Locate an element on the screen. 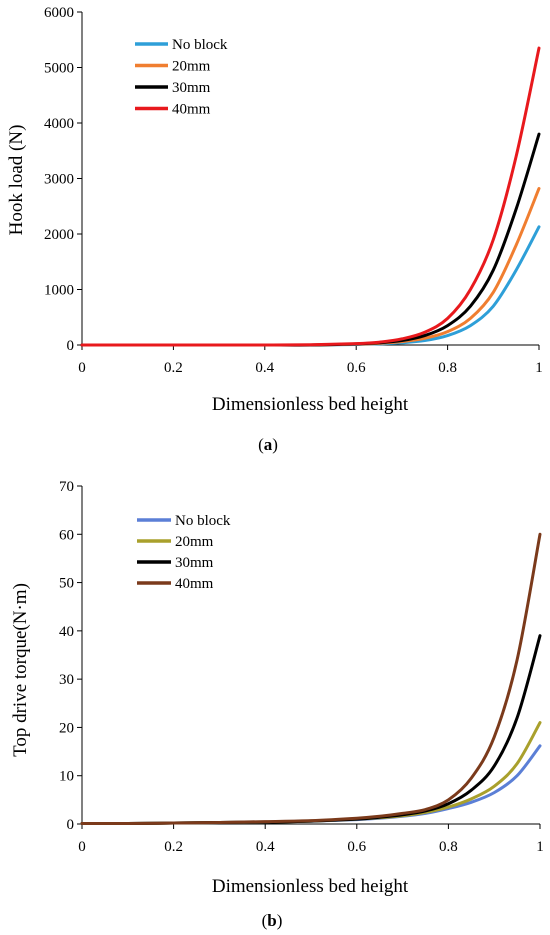 The height and width of the screenshot is (935, 550). y-tick-label: 70 is located at coordinates (66, 487).